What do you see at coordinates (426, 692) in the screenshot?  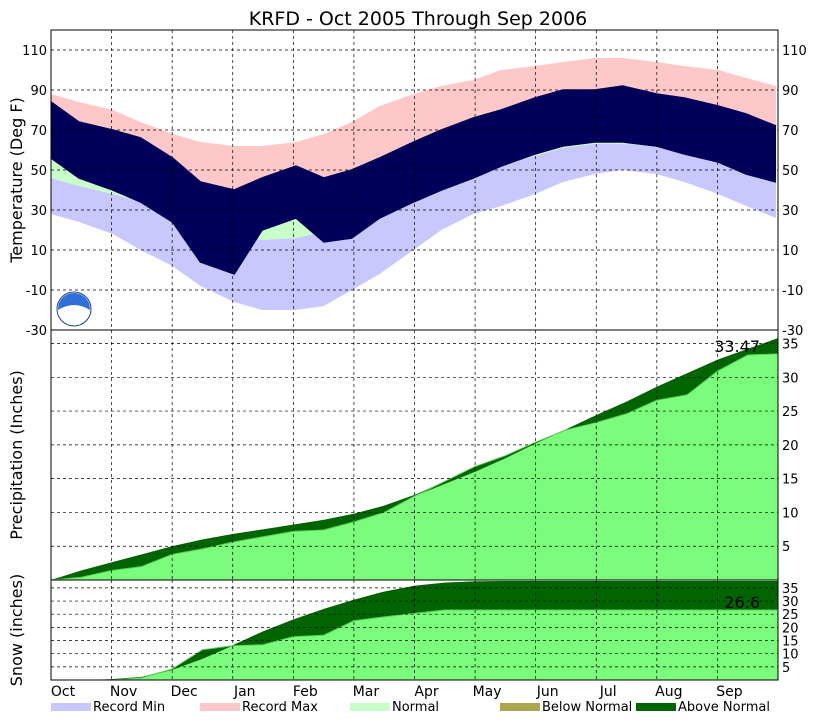 I see `month-label: Apr` at bounding box center [426, 692].